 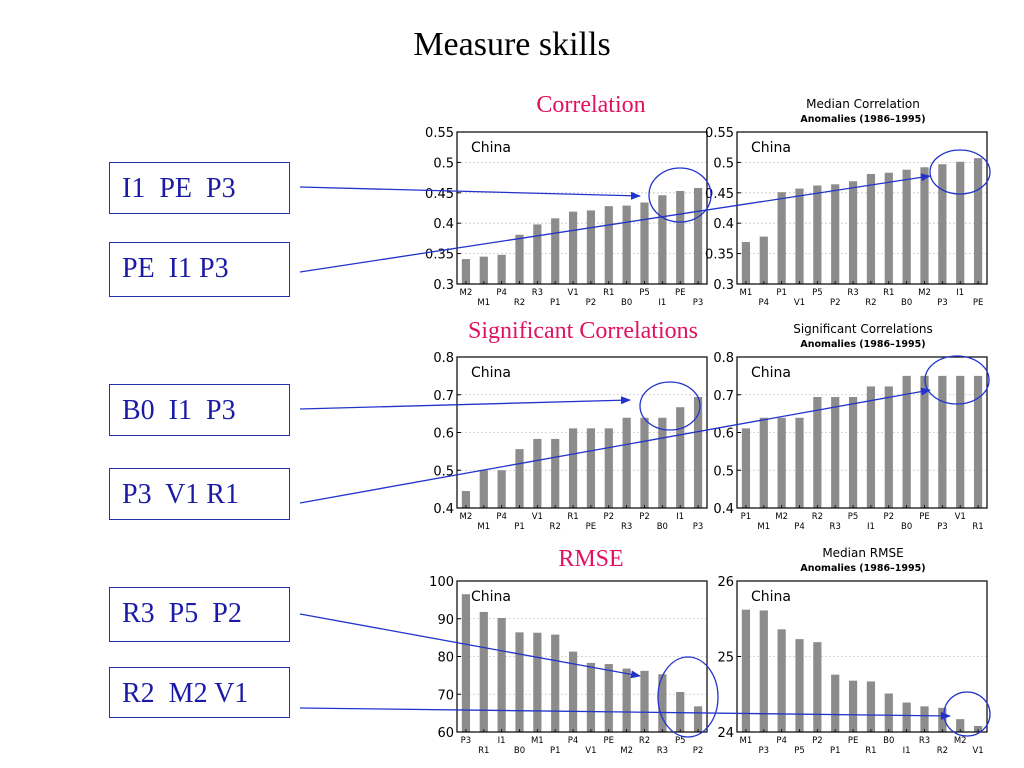 What do you see at coordinates (443, 434) in the screenshot?
I see `y-tick-label: 0.6` at bounding box center [443, 434].